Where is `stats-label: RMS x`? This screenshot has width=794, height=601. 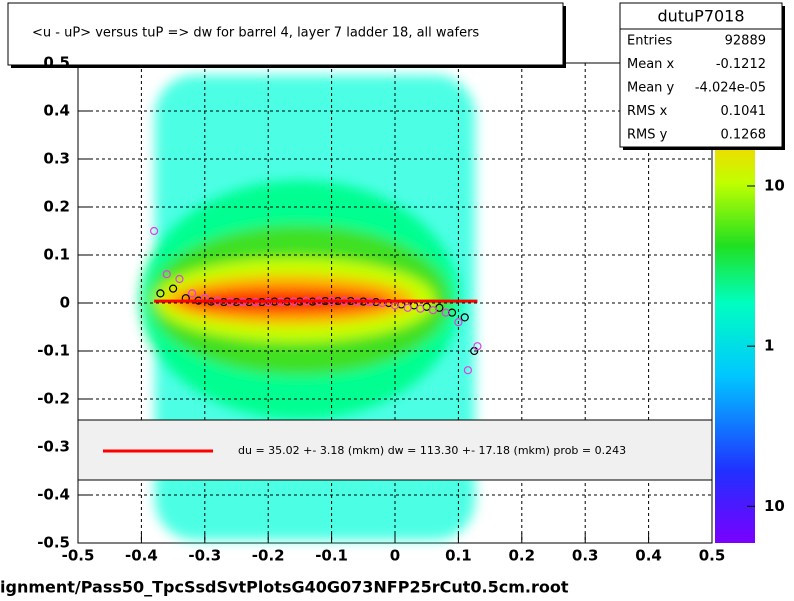 stats-label: RMS x is located at coordinates (647, 111).